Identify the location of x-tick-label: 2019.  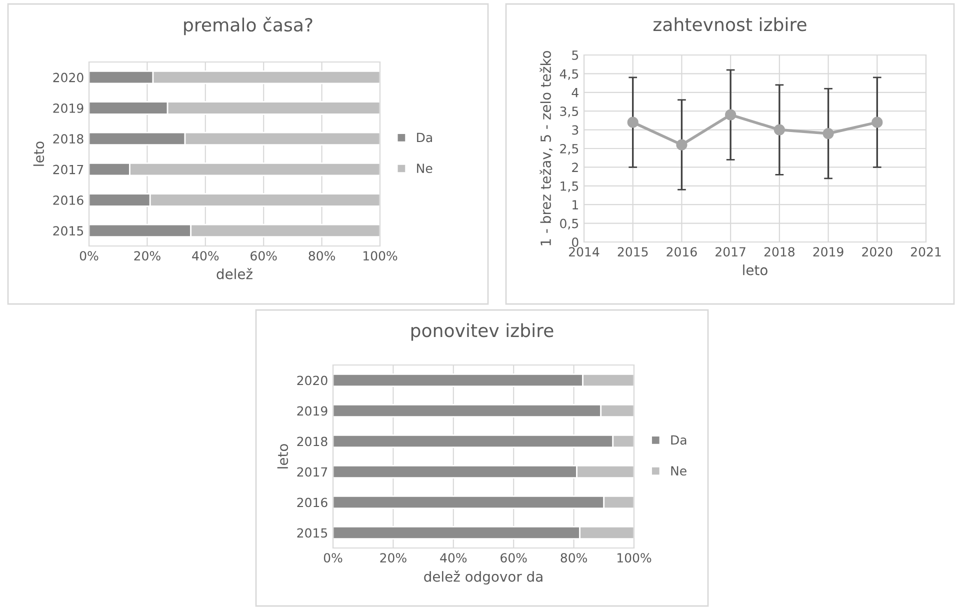
(828, 252).